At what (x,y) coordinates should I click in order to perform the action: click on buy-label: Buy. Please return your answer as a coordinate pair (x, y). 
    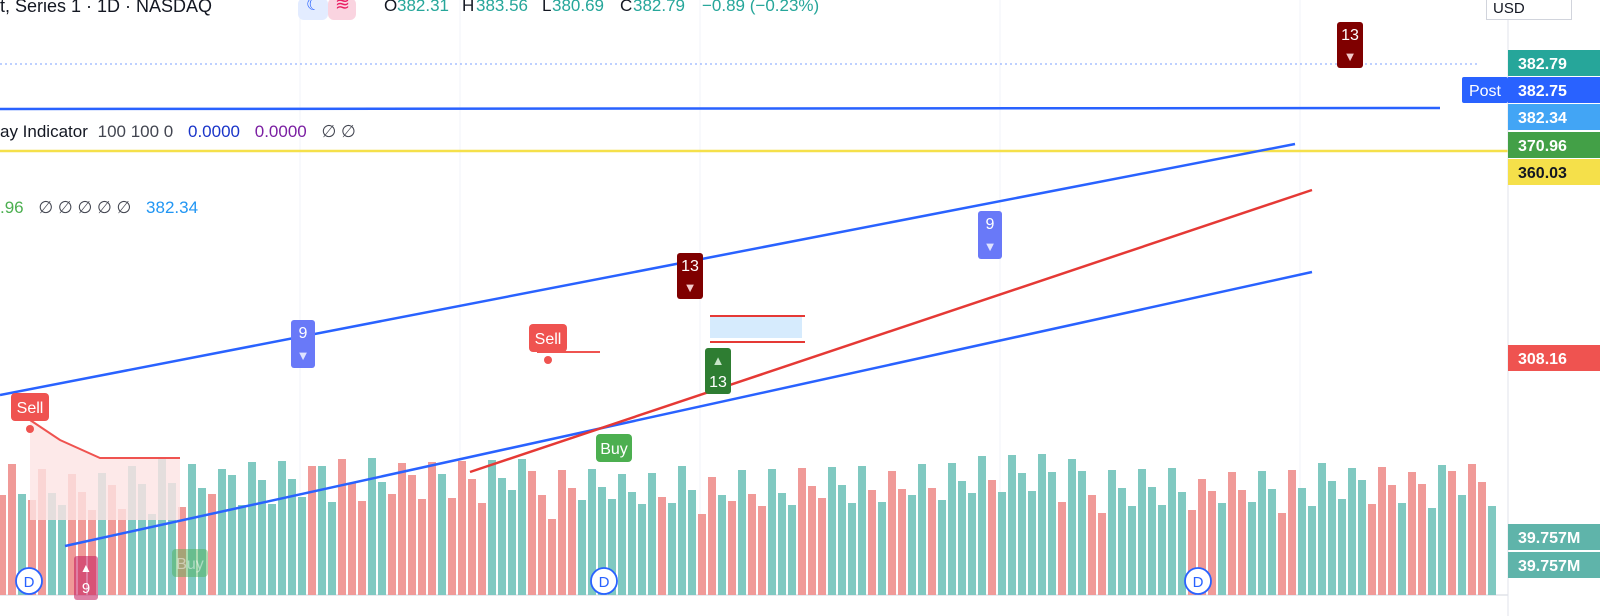
    Looking at the image, I should click on (190, 564).